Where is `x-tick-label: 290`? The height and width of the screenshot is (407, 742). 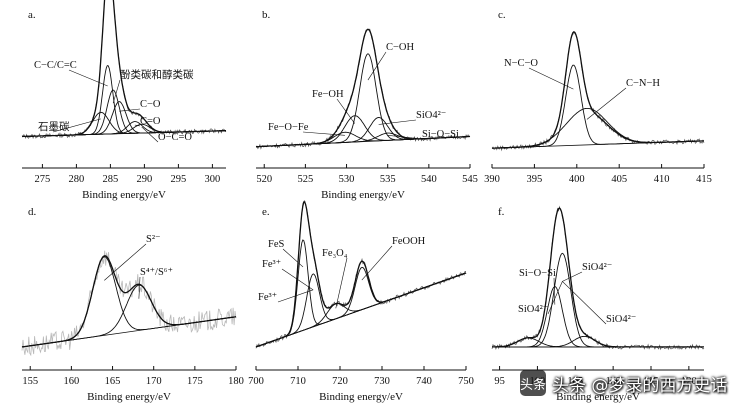 x-tick-label: 290 is located at coordinates (145, 179).